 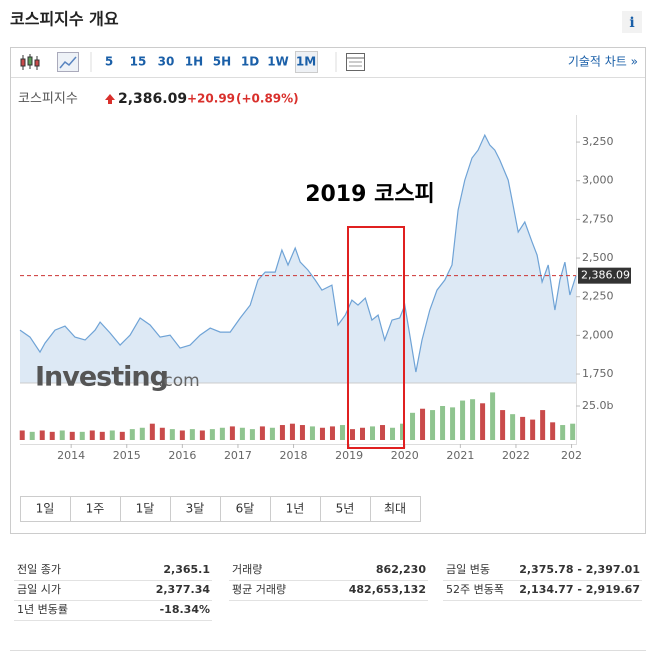 I want to click on table-icon, so click(x=355, y=62).